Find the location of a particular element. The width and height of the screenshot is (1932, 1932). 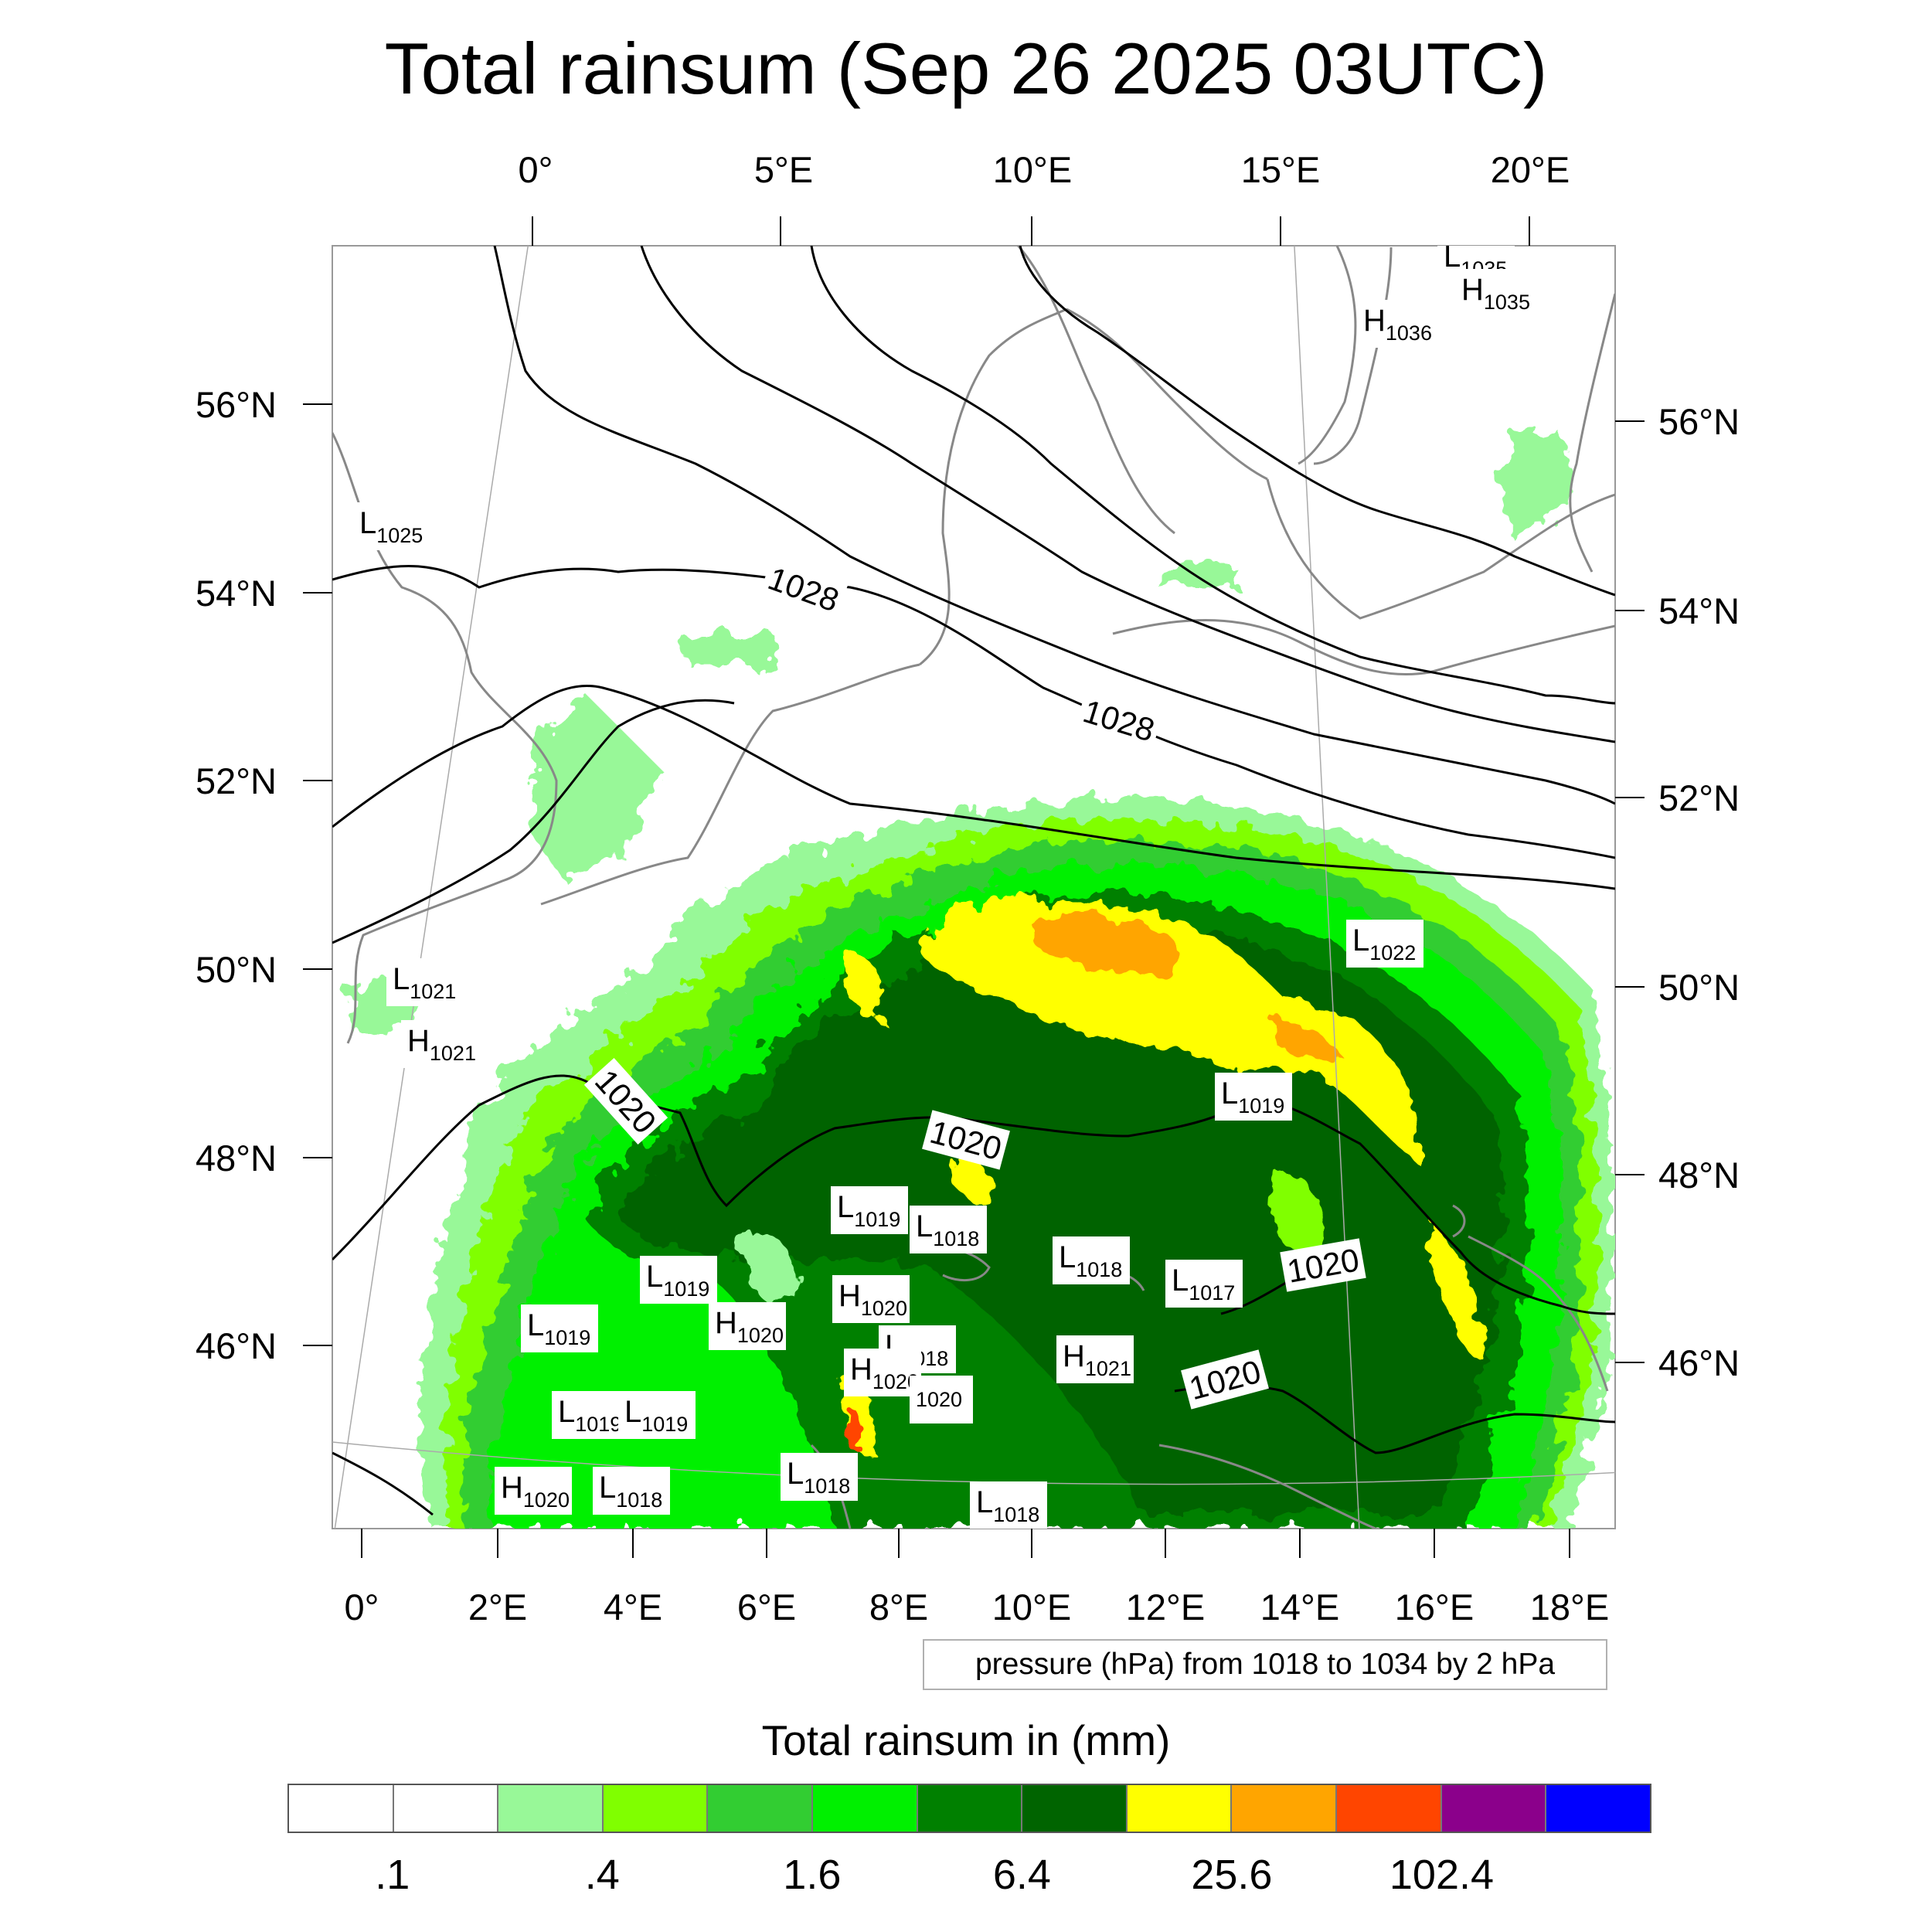

axis-label: 54°N is located at coordinates (1699, 610).